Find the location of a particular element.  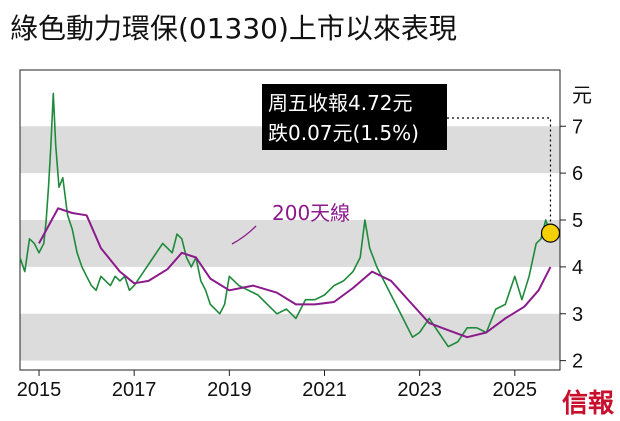

x-tick-label-2023: 2023 is located at coordinates (419, 390).